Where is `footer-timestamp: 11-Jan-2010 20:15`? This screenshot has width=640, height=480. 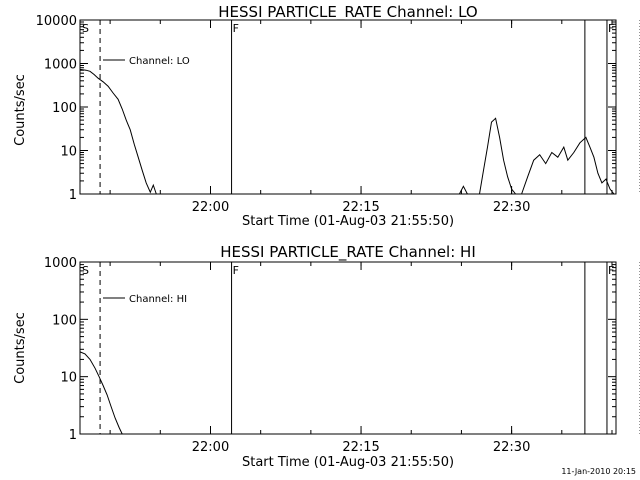 footer-timestamp: 11-Jan-2010 20:15 is located at coordinates (598, 471).